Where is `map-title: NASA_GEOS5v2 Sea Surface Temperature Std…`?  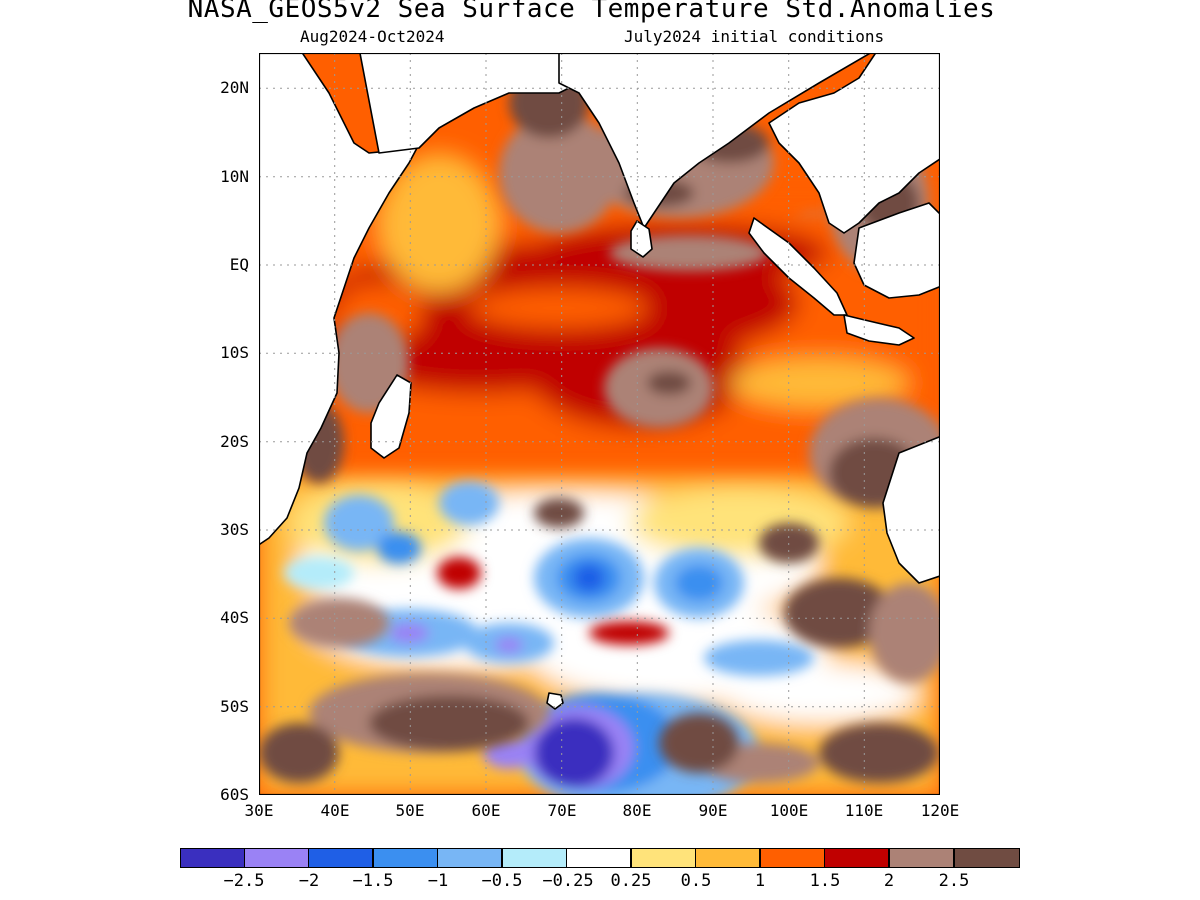
map-title: NASA_GEOS5v2 Sea Surface Temperature Std… is located at coordinates (591, 12).